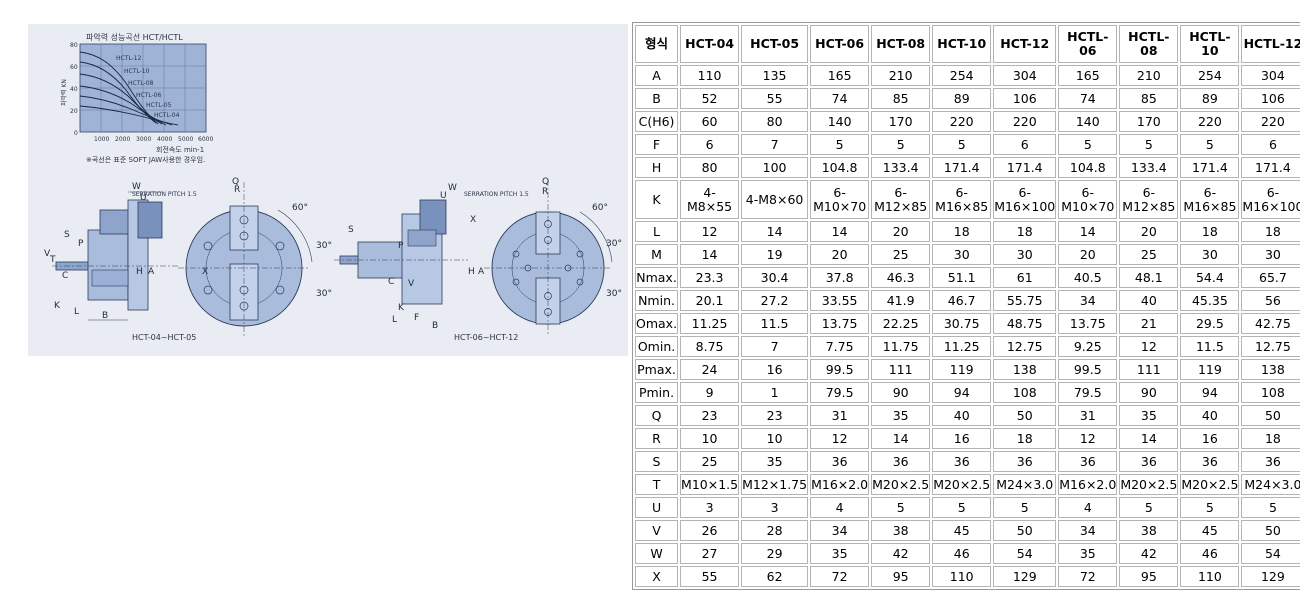 The image size is (1300, 600). What do you see at coordinates (1025, 484) in the screenshot?
I see `table-cell: M24×3.0` at bounding box center [1025, 484].